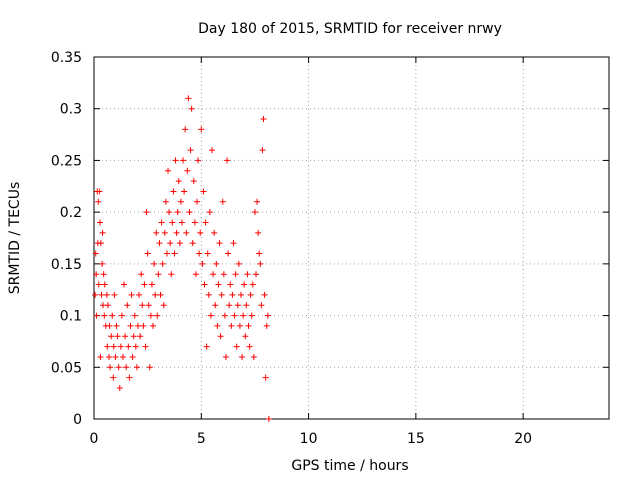 This screenshot has height=480, width=640. I want to click on x-tick-label: 5, so click(201, 439).